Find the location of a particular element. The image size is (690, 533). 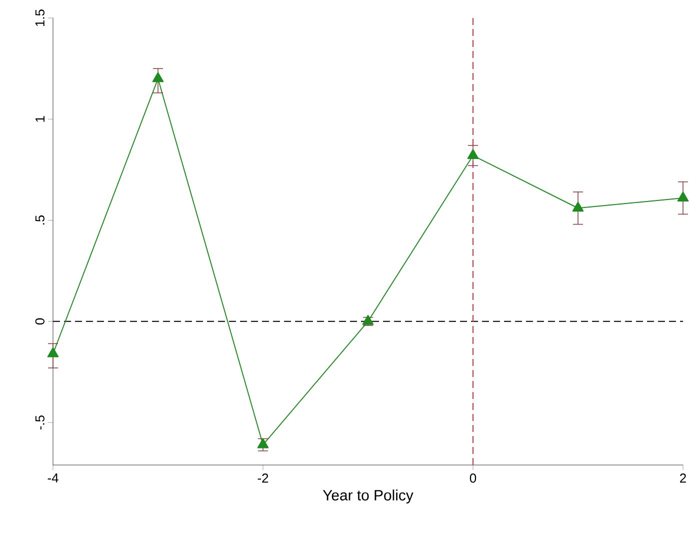

x-axis-title: Year to Policy is located at coordinates (368, 497).